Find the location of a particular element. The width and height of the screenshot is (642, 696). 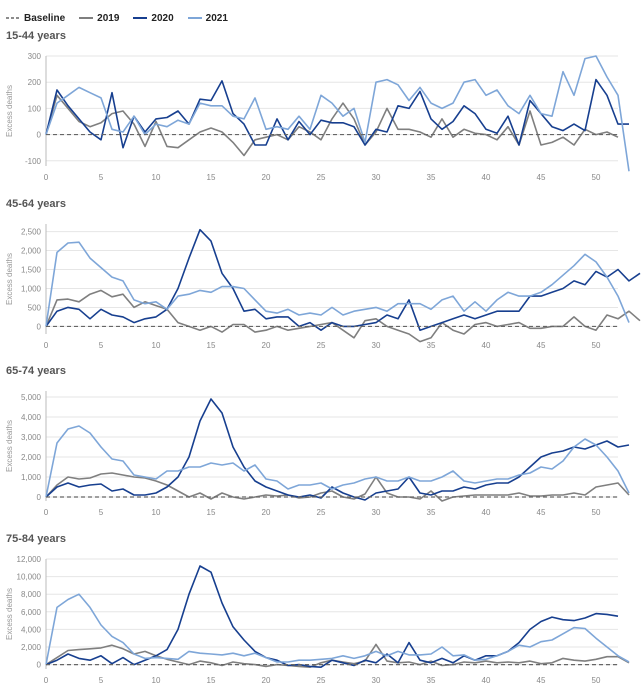

legend-label-2019: 2019 is located at coordinates (108, 18).